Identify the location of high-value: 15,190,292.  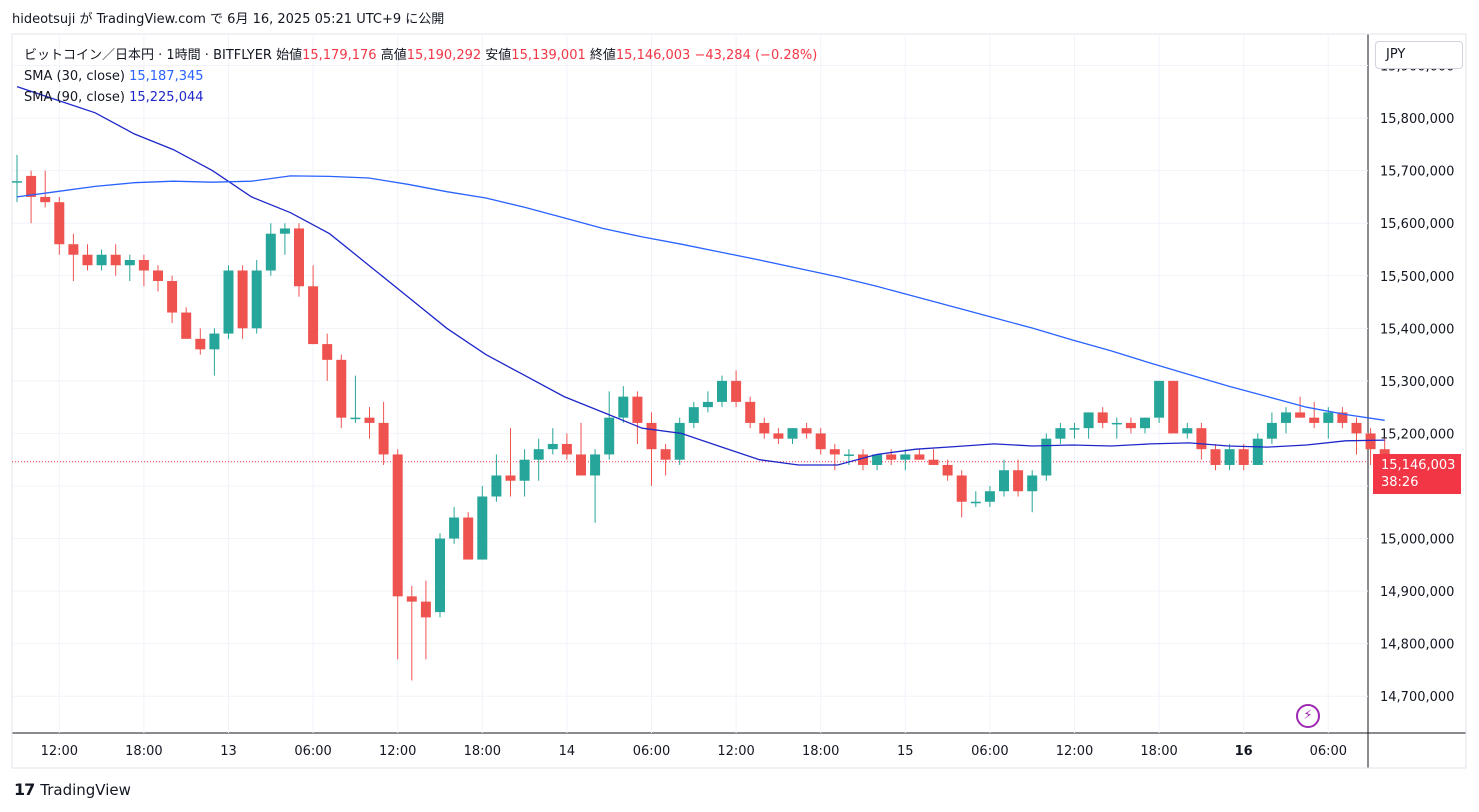
(444, 55).